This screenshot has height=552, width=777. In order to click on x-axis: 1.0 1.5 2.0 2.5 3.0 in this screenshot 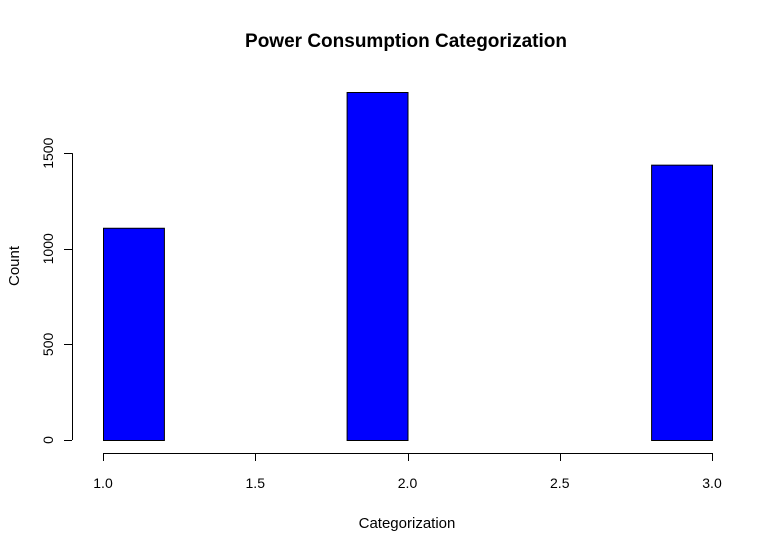, I will do `click(407, 472)`.